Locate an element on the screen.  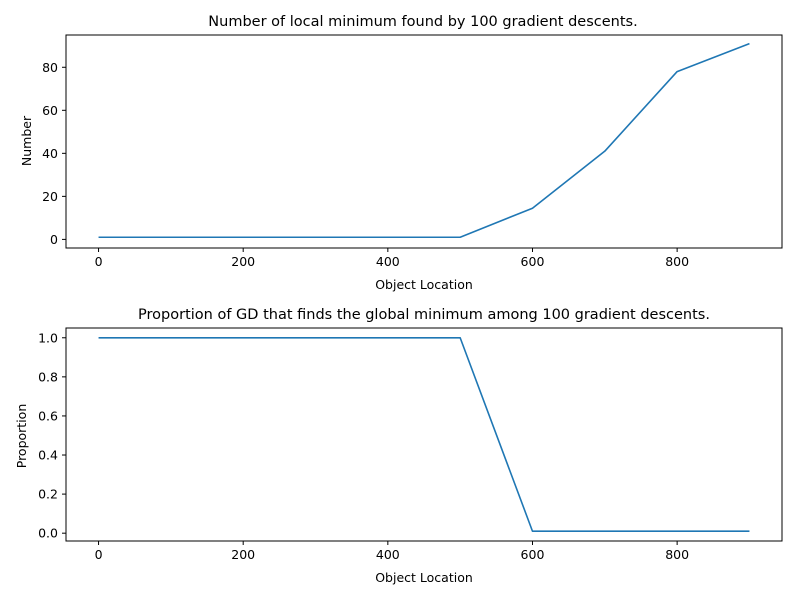
y-tick-label: 0.8 is located at coordinates (48, 376).